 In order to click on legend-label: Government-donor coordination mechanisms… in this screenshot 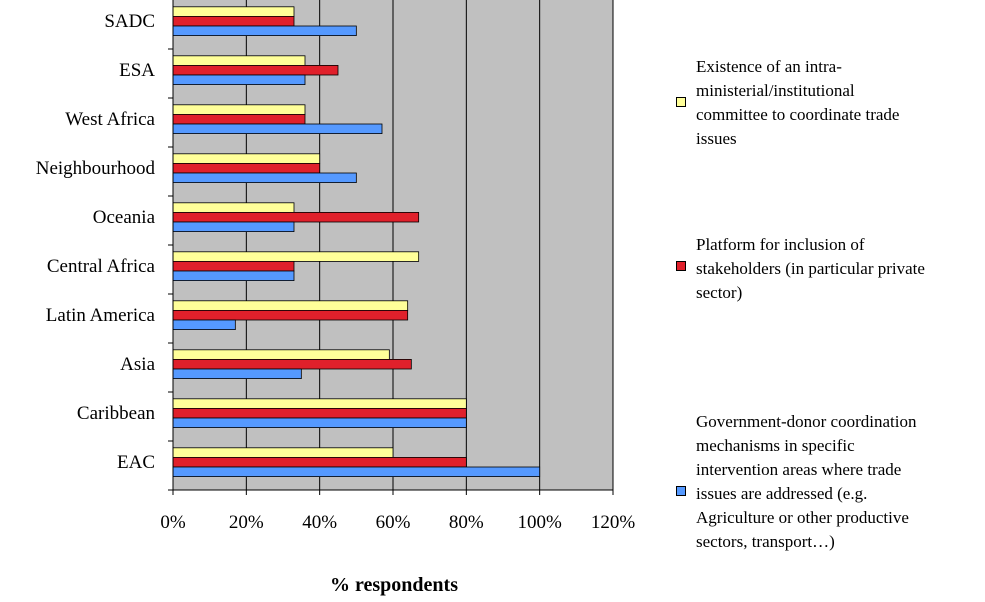, I will do `click(838, 482)`.